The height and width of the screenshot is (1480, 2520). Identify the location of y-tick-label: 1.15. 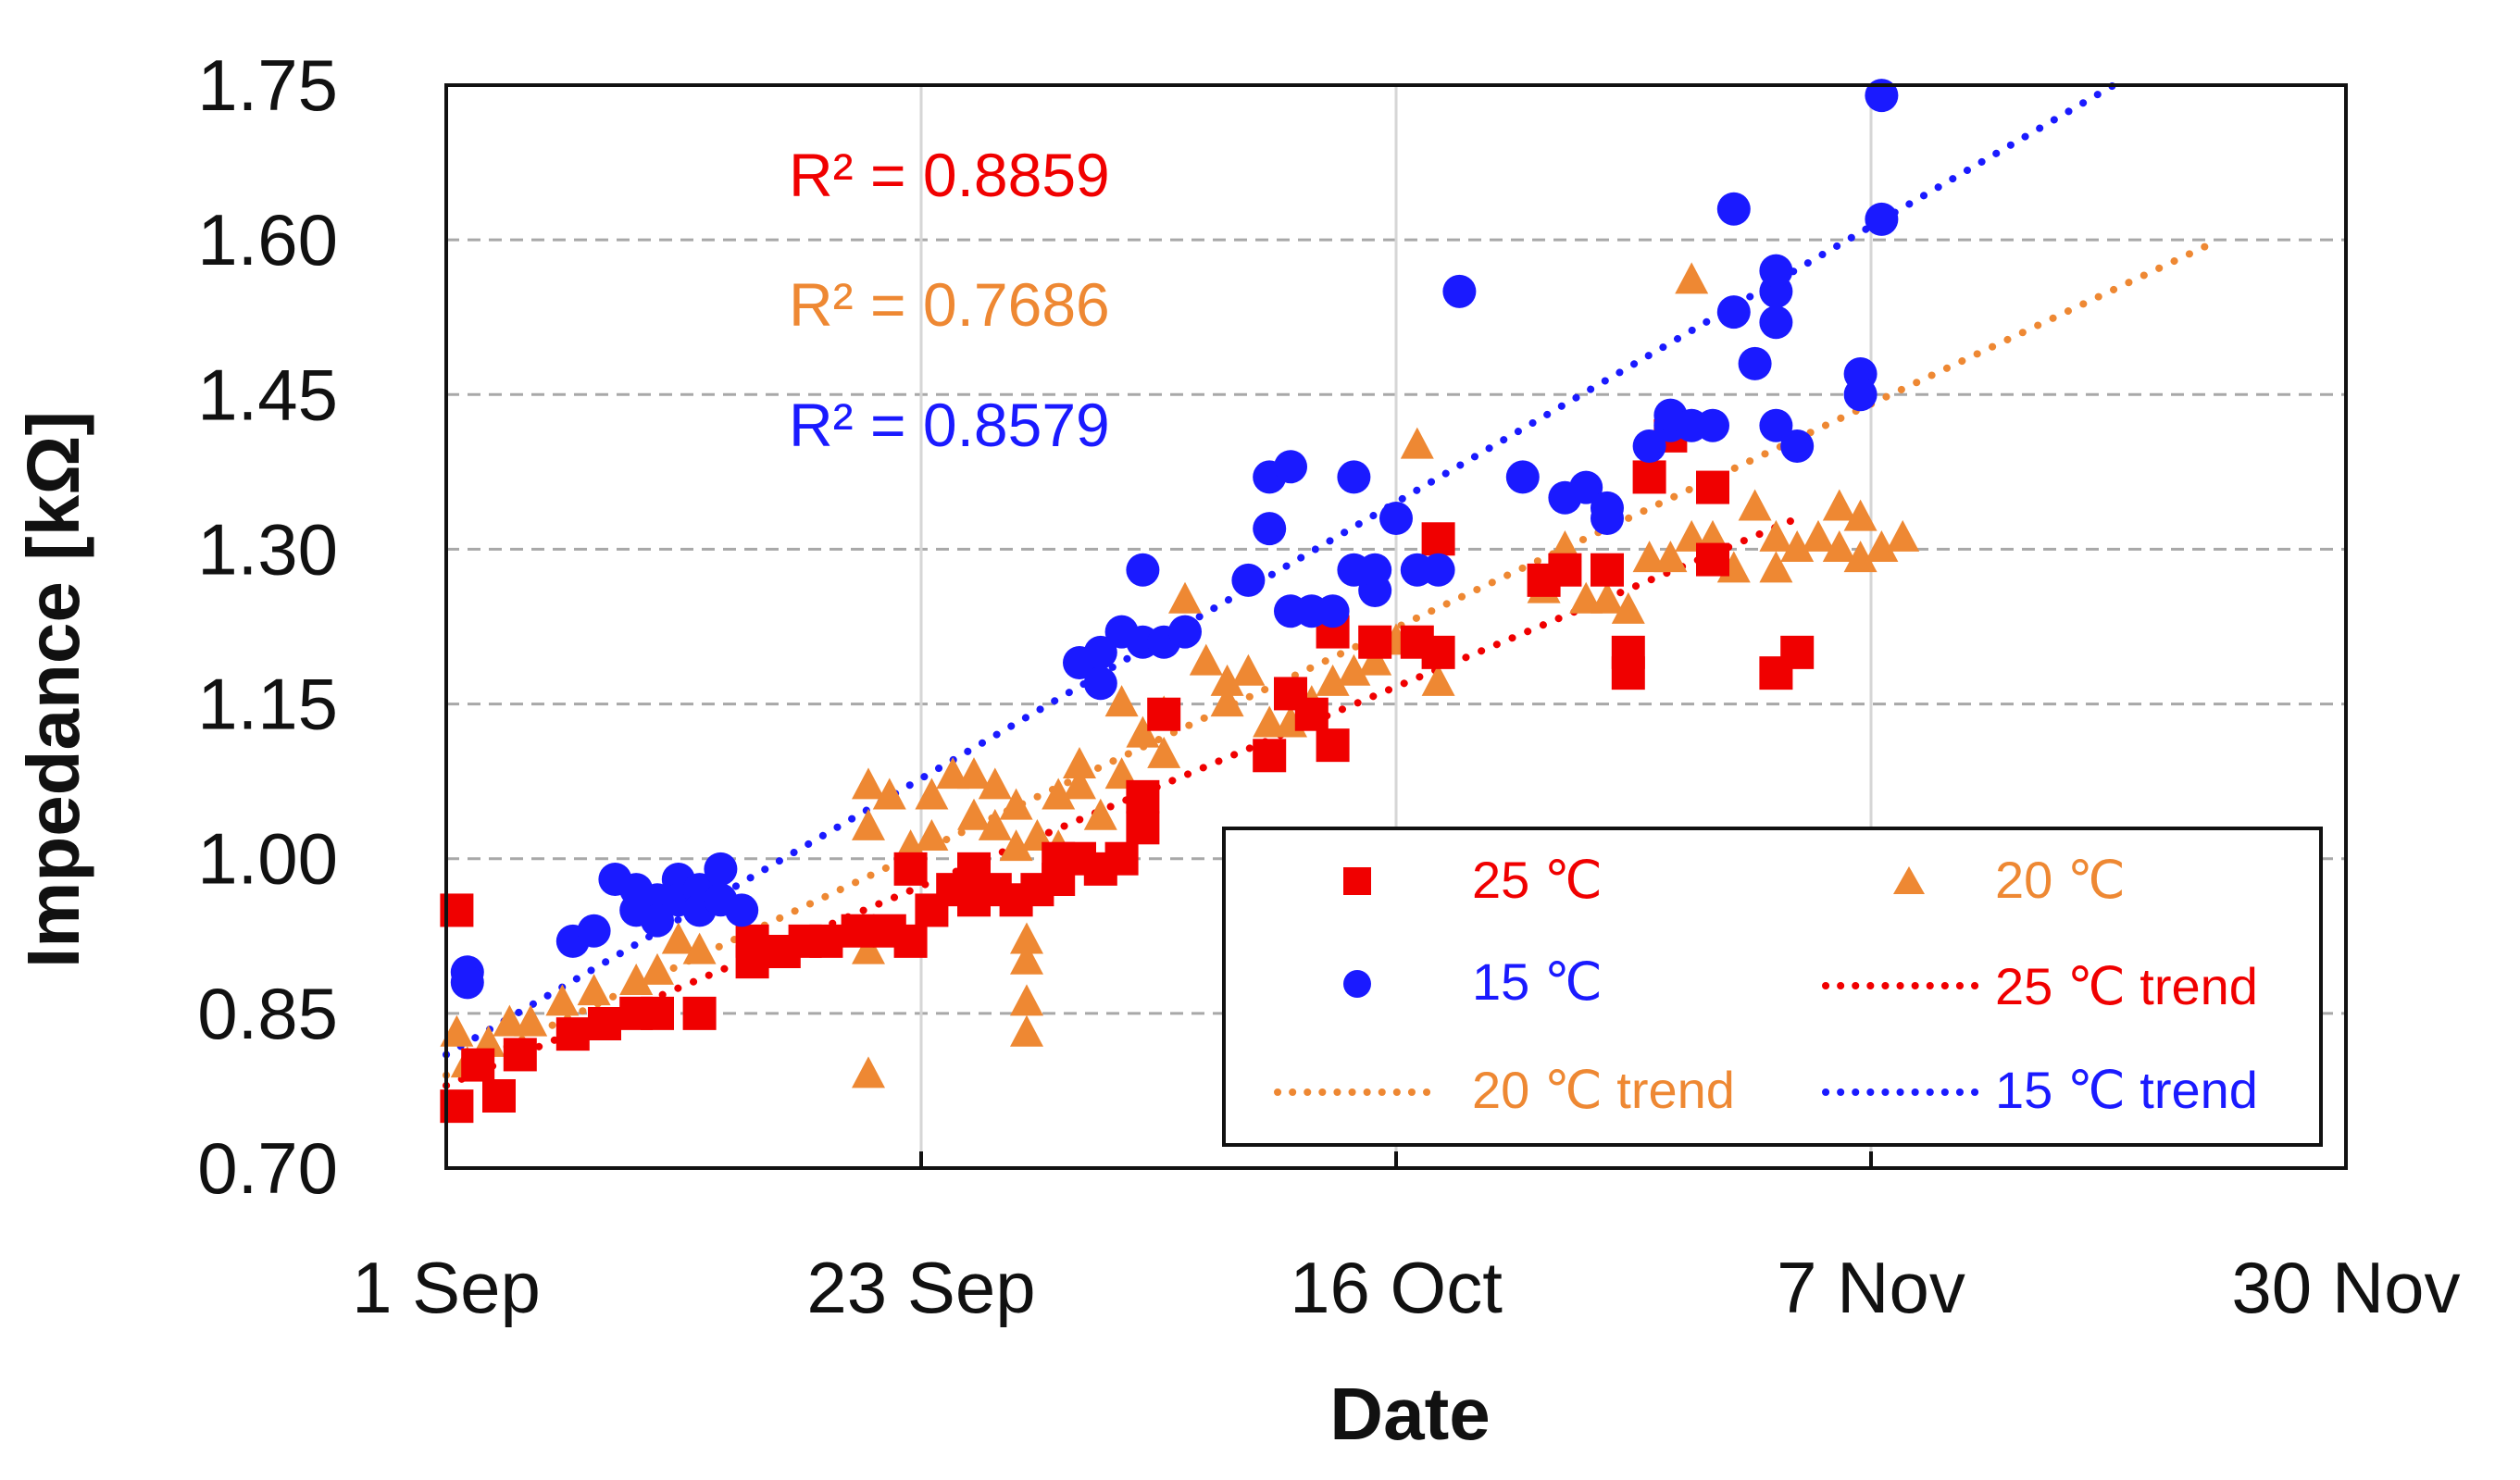
(267, 704).